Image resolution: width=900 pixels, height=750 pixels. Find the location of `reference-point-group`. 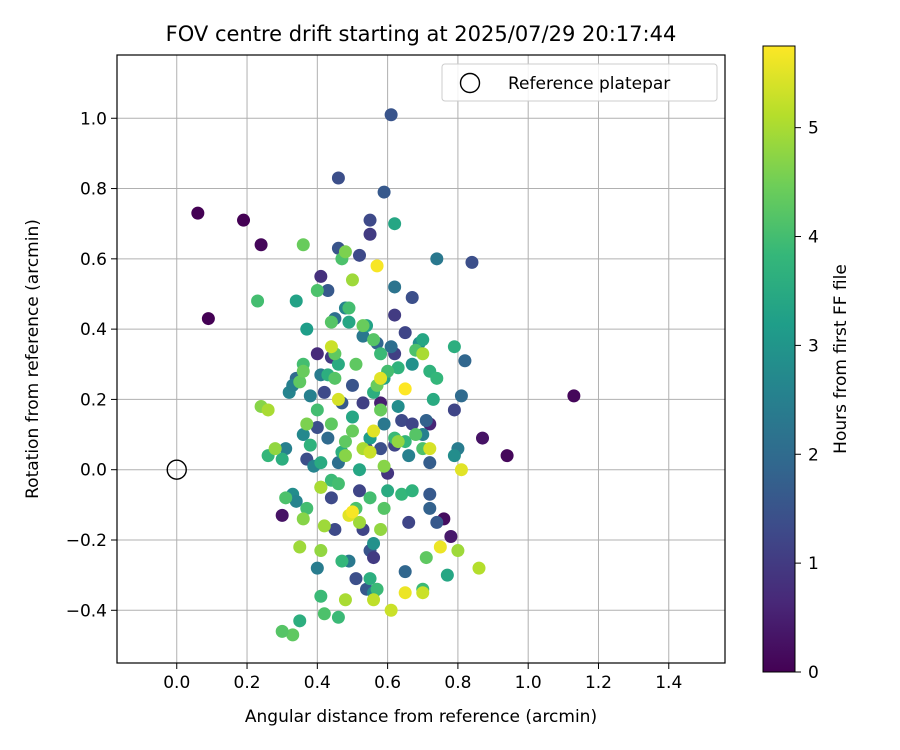

reference-point-group is located at coordinates (176, 469).